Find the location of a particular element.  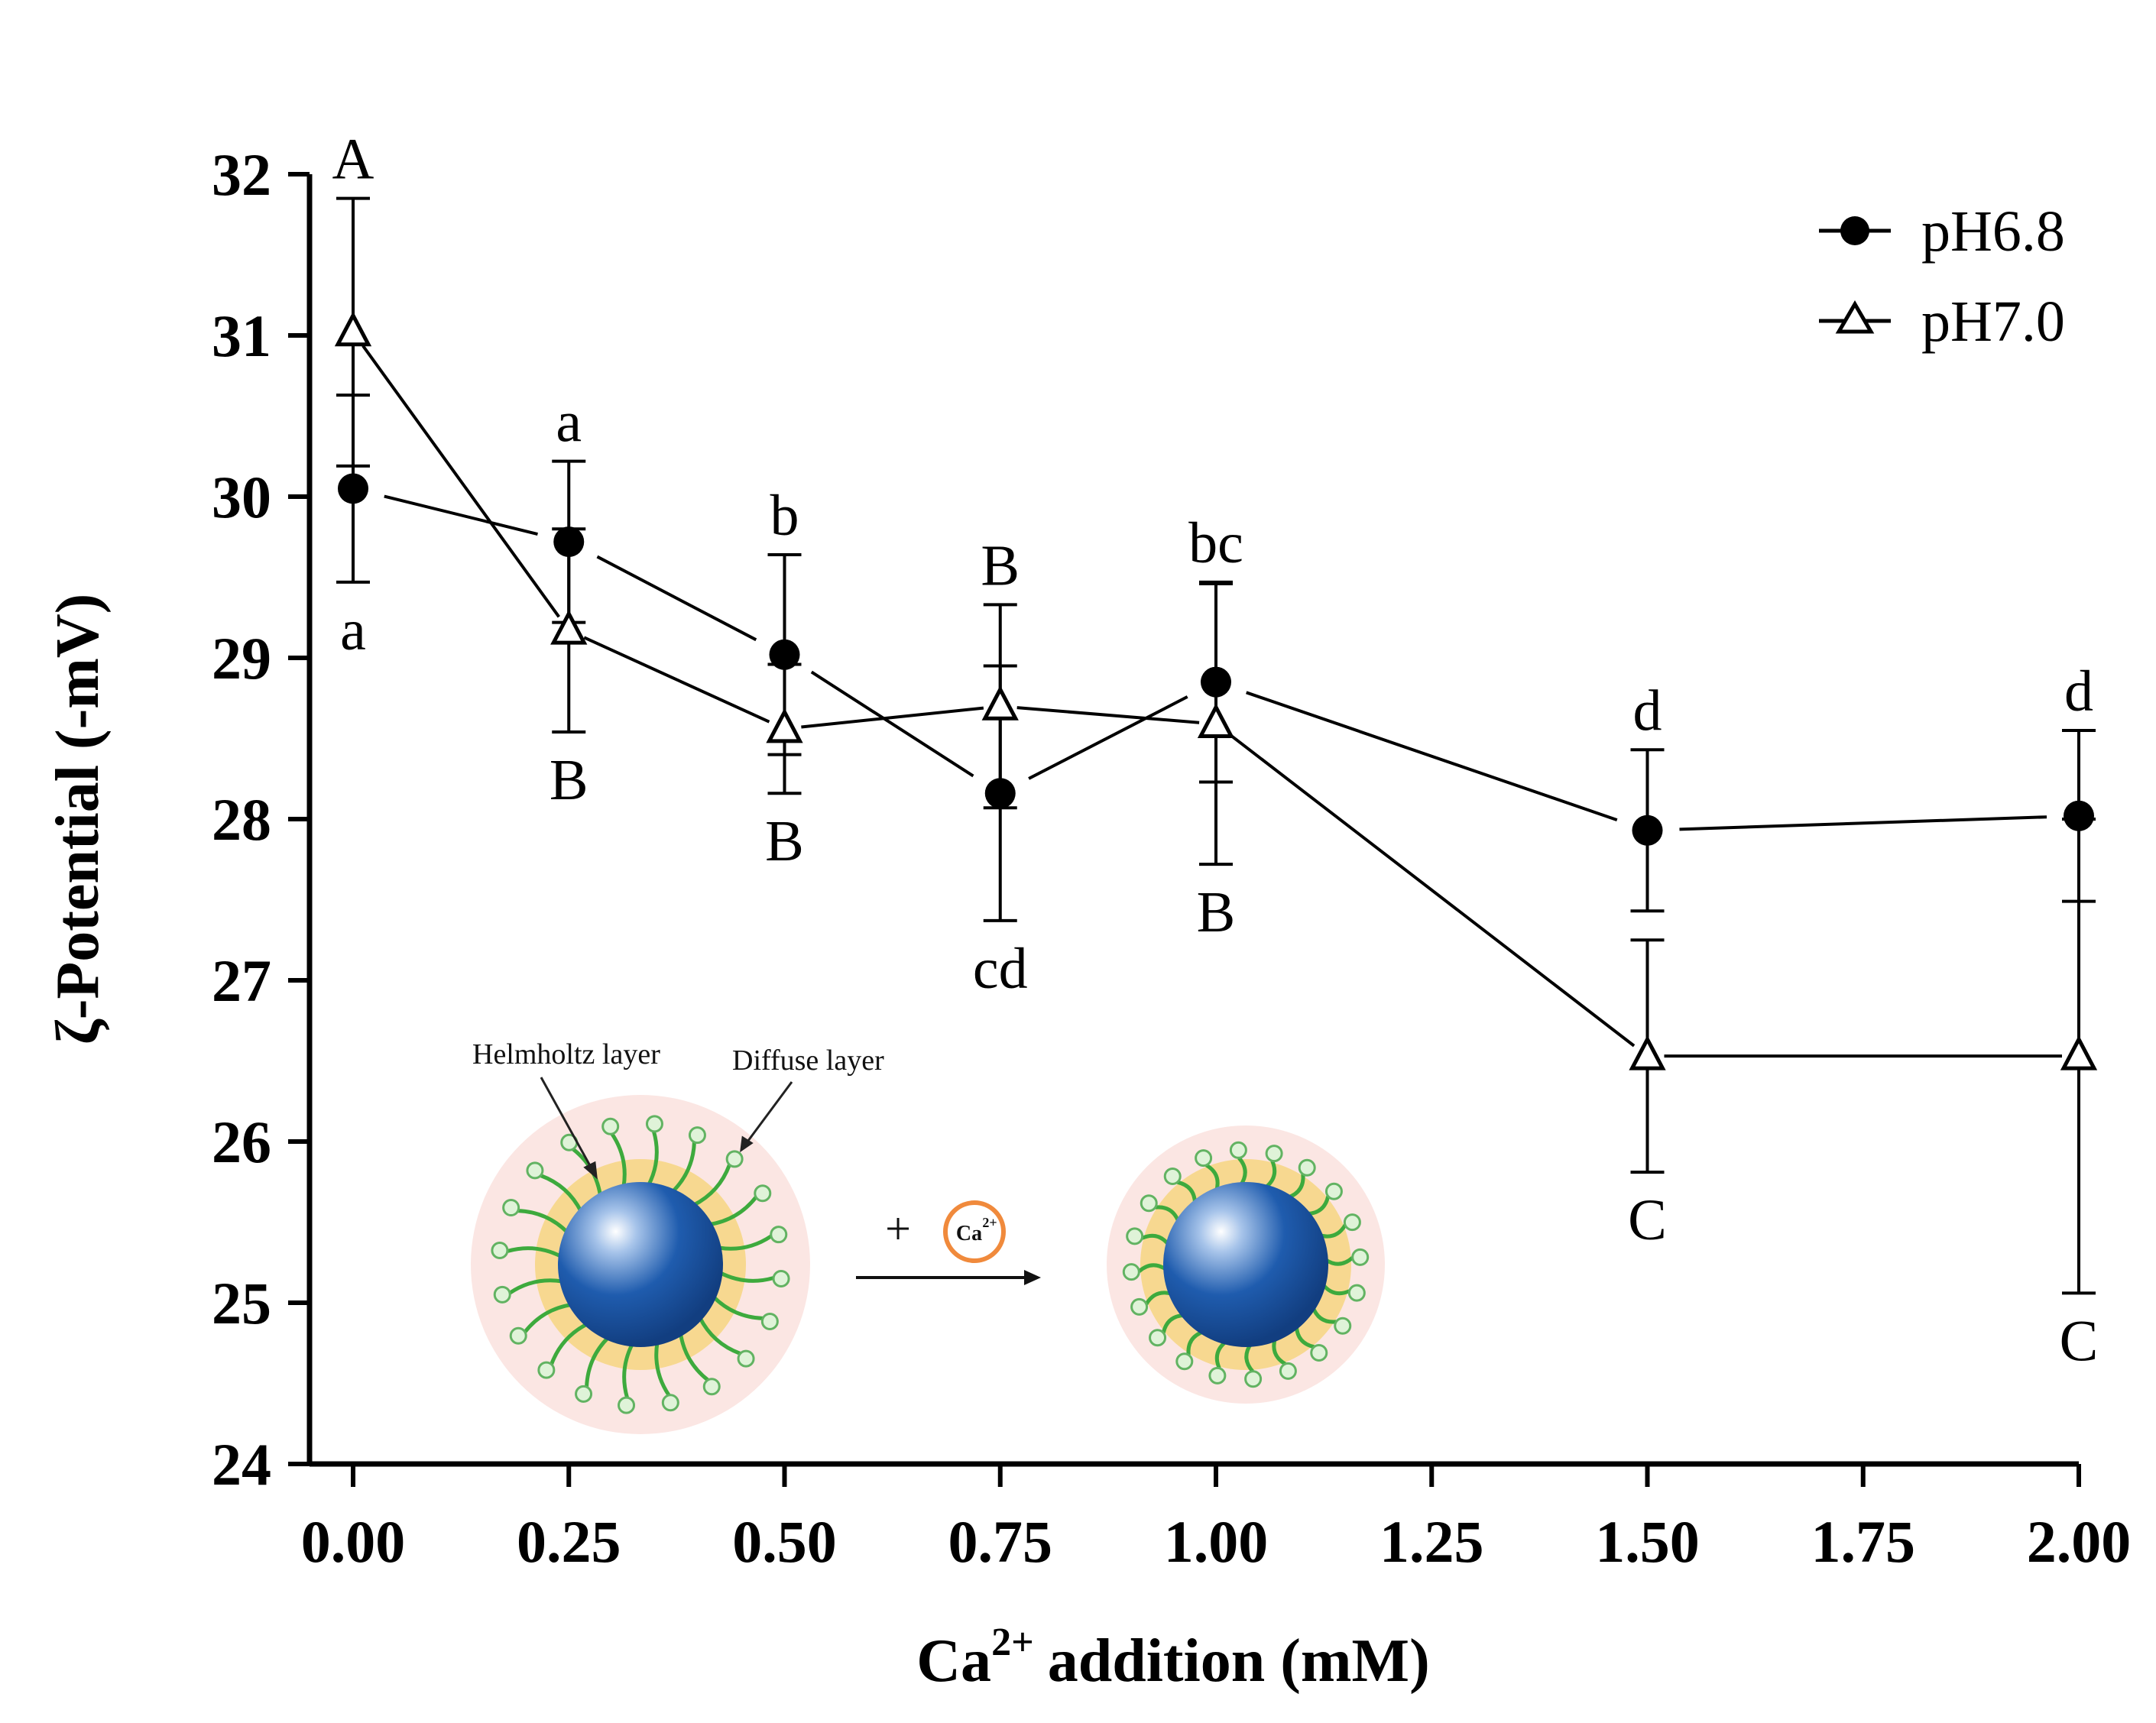

x-tick-label: 2.00 is located at coordinates (2079, 1541).